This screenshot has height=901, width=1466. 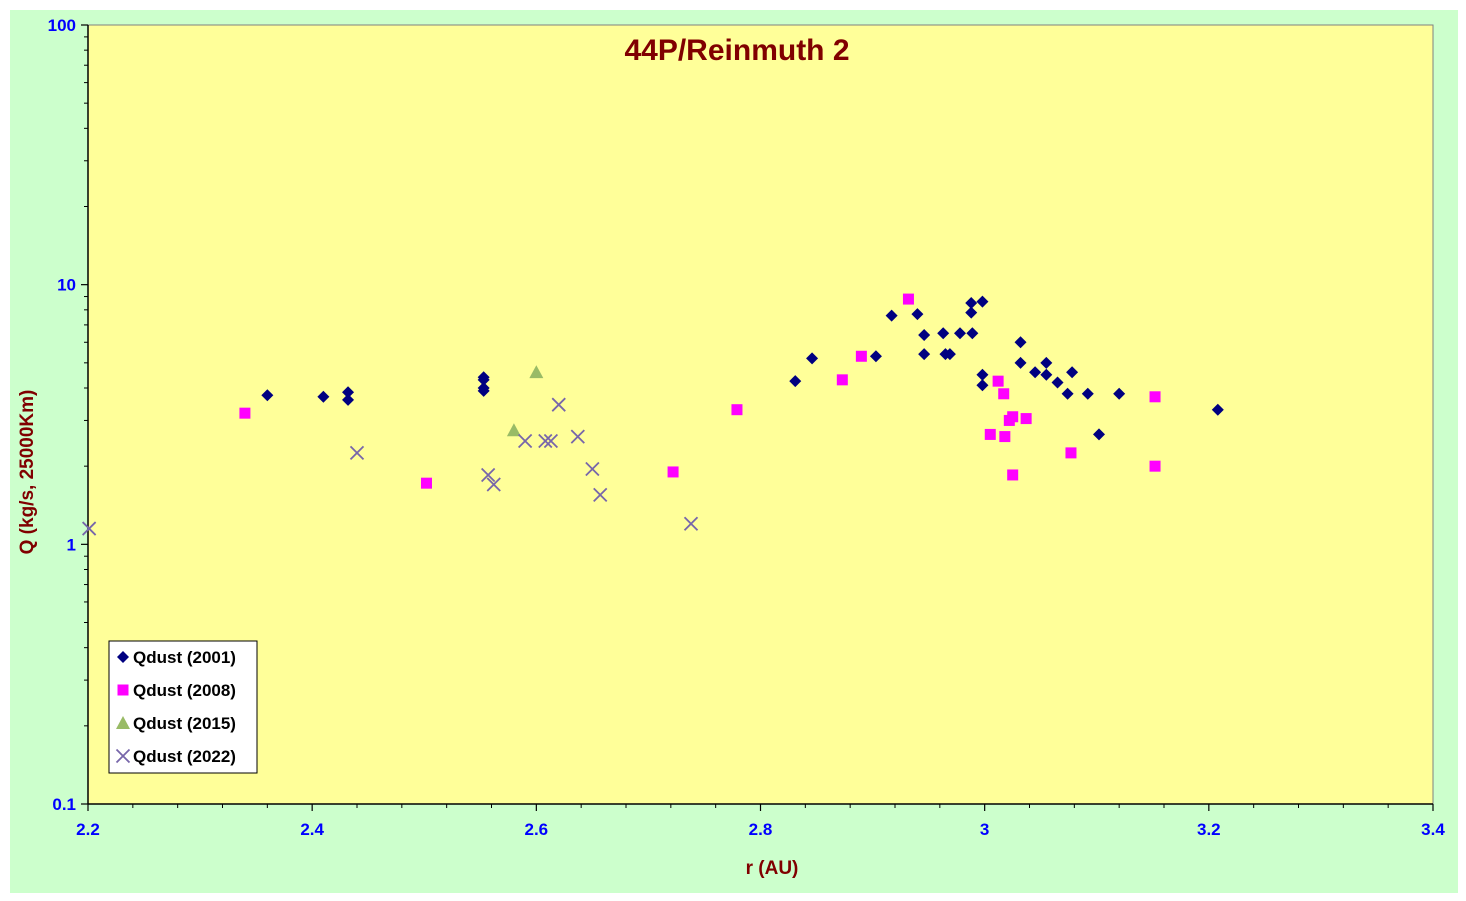 What do you see at coordinates (537, 829) in the screenshot?
I see `x-tick-label: 2.6` at bounding box center [537, 829].